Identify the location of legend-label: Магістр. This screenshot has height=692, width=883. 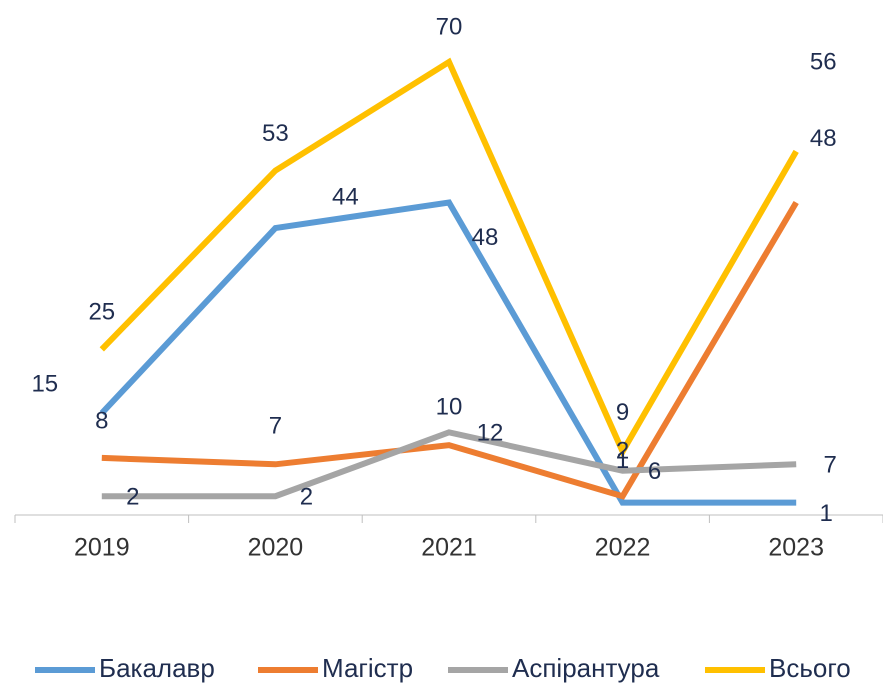
(367, 668).